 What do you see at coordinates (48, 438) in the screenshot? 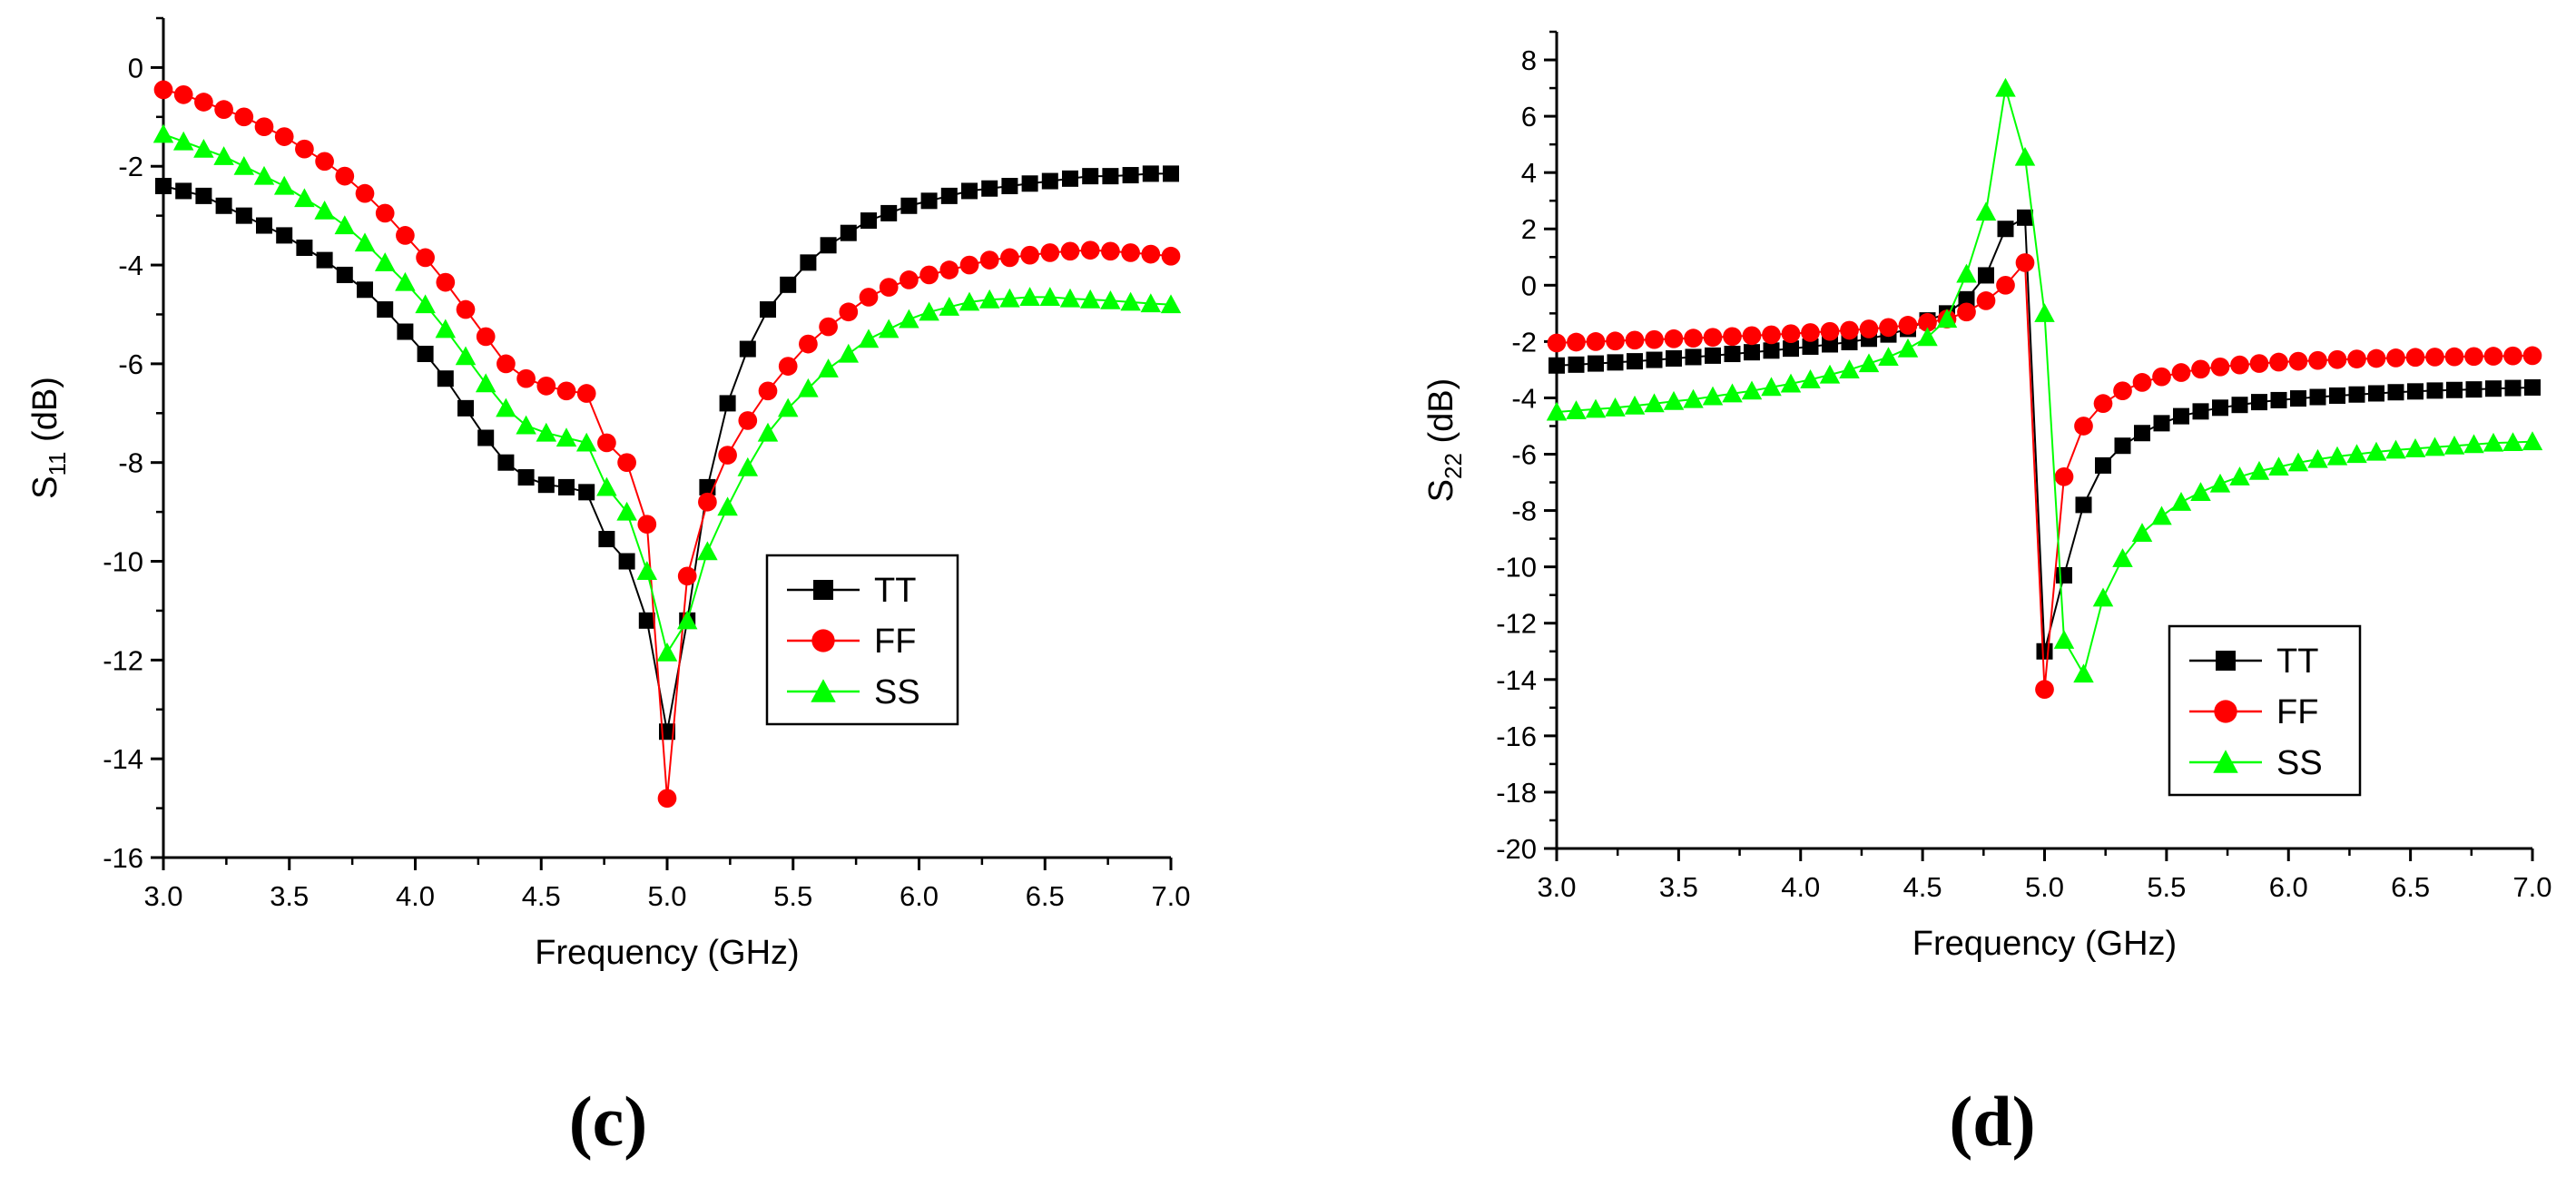
I see `y-axis-title: S11 (dB)` at bounding box center [48, 438].